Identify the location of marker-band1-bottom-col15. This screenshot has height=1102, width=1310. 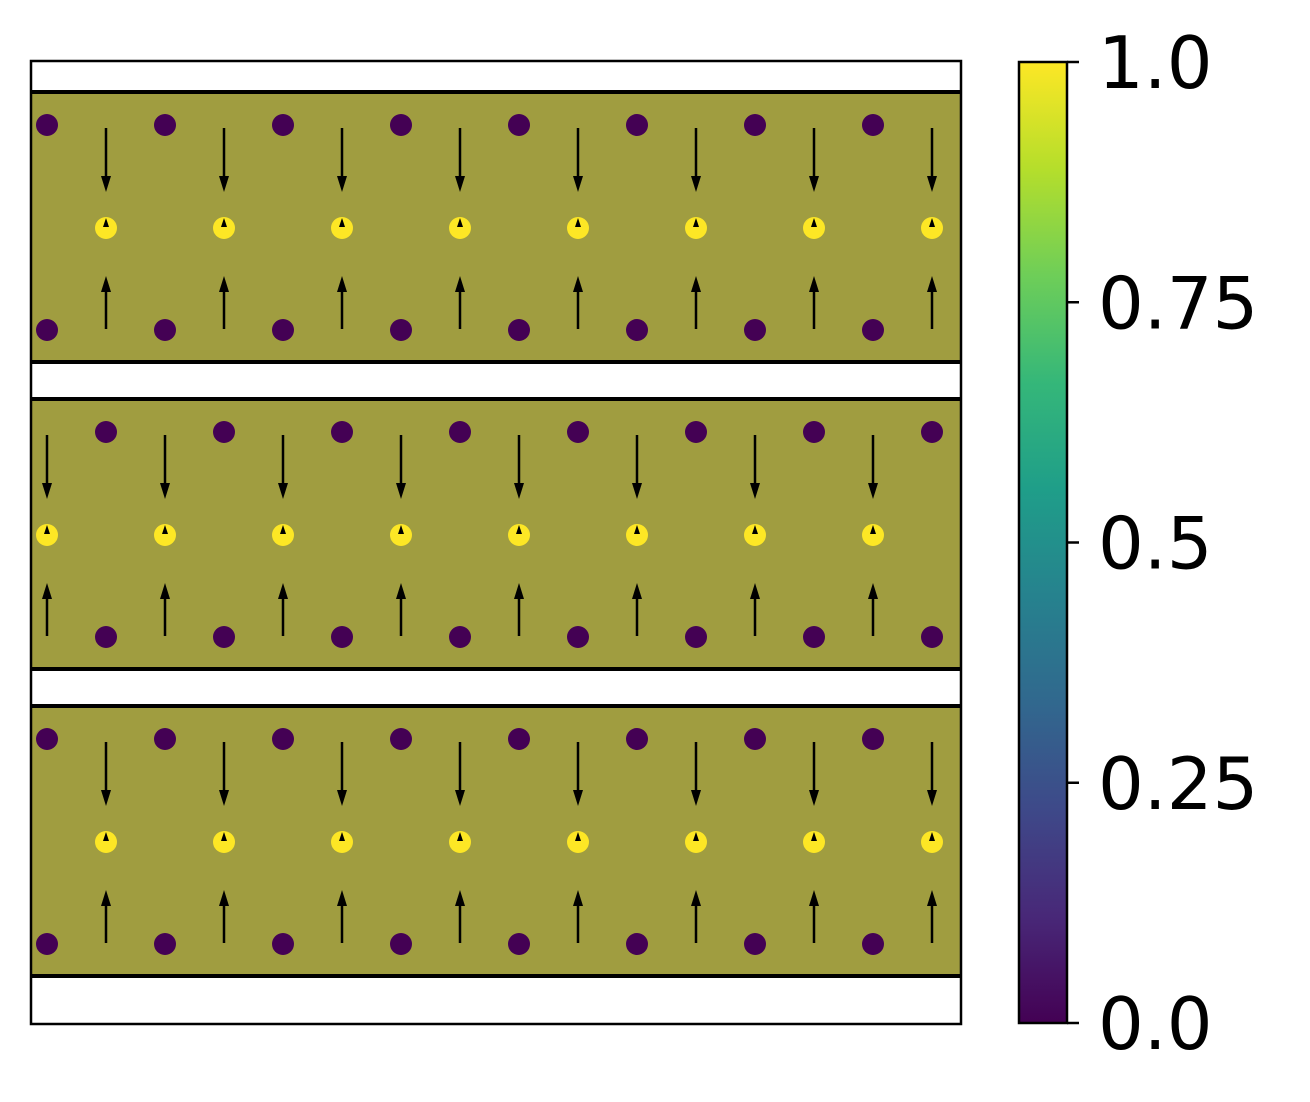
(873, 330).